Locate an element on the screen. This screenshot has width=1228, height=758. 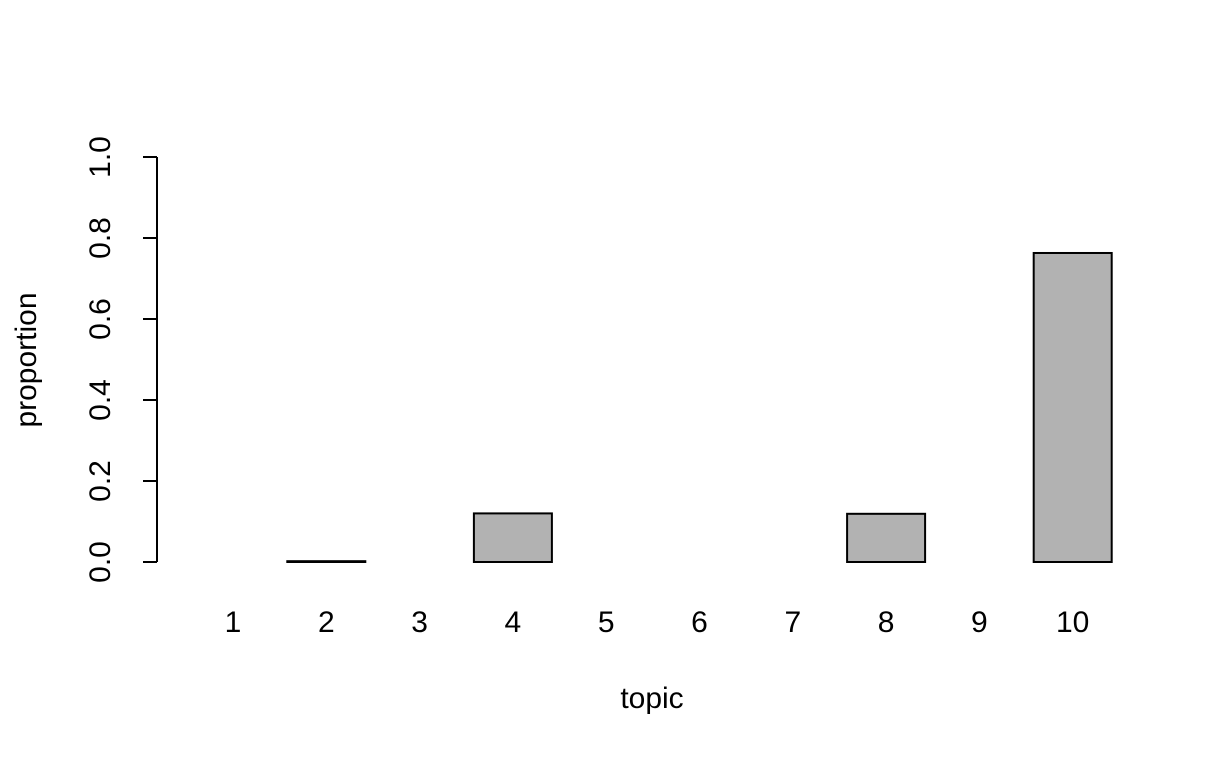
y-tick-label: 0.4 is located at coordinates (100, 400).